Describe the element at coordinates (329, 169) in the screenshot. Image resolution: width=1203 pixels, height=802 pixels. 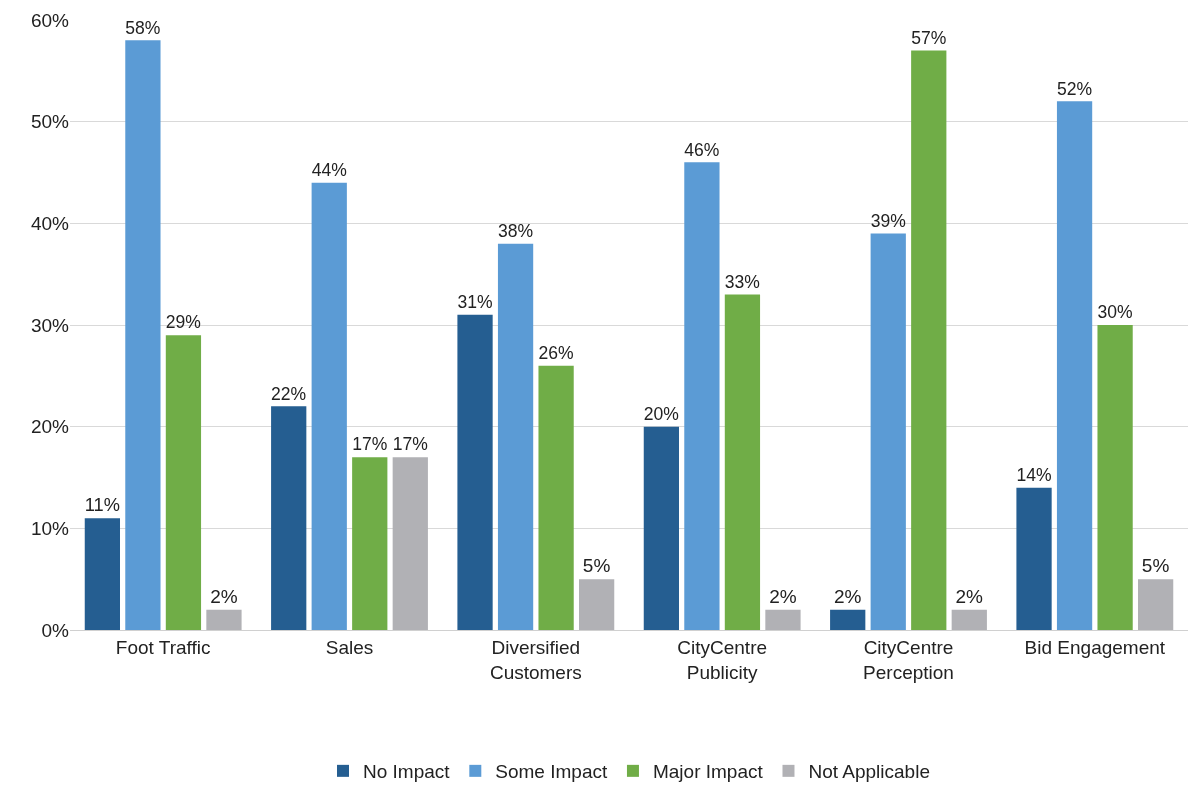
I see `data-label: 44%` at that location.